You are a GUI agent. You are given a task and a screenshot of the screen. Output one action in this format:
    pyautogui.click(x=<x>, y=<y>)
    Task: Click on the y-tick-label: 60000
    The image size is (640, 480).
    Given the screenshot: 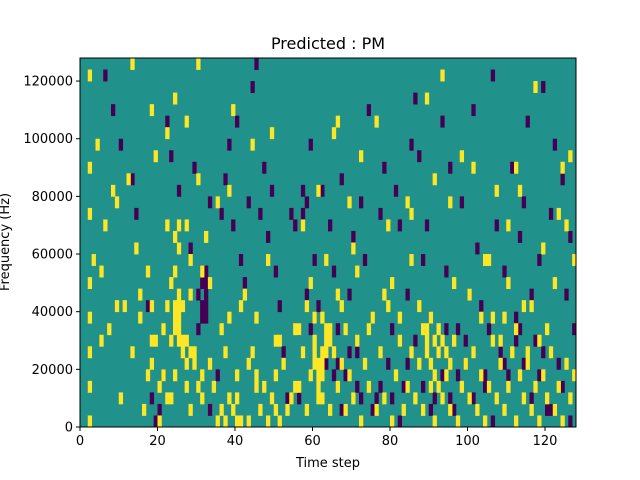 What is the action you would take?
    pyautogui.click(x=52, y=255)
    